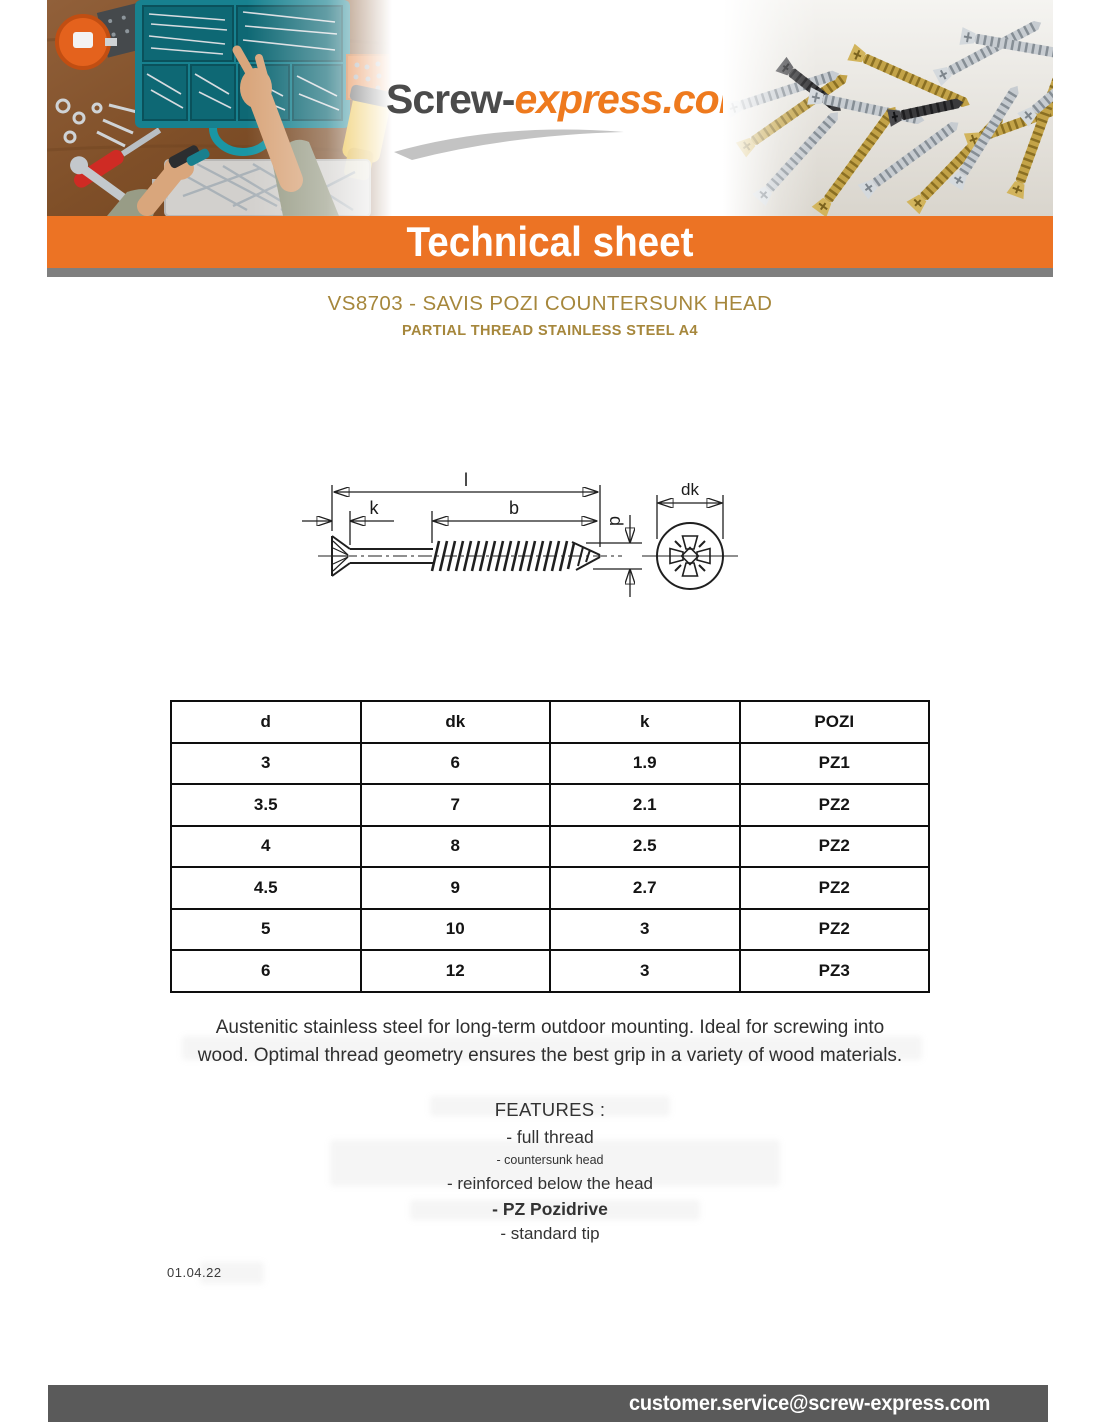 This screenshot has height=1422, width=1100. Describe the element at coordinates (509, 144) in the screenshot. I see `logo-swoosh` at that location.